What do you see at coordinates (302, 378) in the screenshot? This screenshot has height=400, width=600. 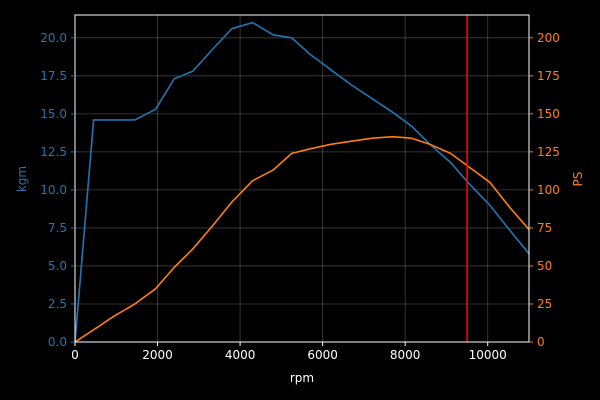 I see `x-axis-title: rpm` at bounding box center [302, 378].